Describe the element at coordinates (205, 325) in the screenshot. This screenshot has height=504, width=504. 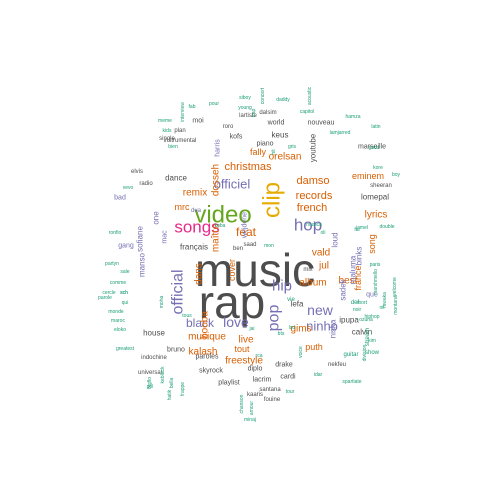
I see `word-booba: booba` at that location.